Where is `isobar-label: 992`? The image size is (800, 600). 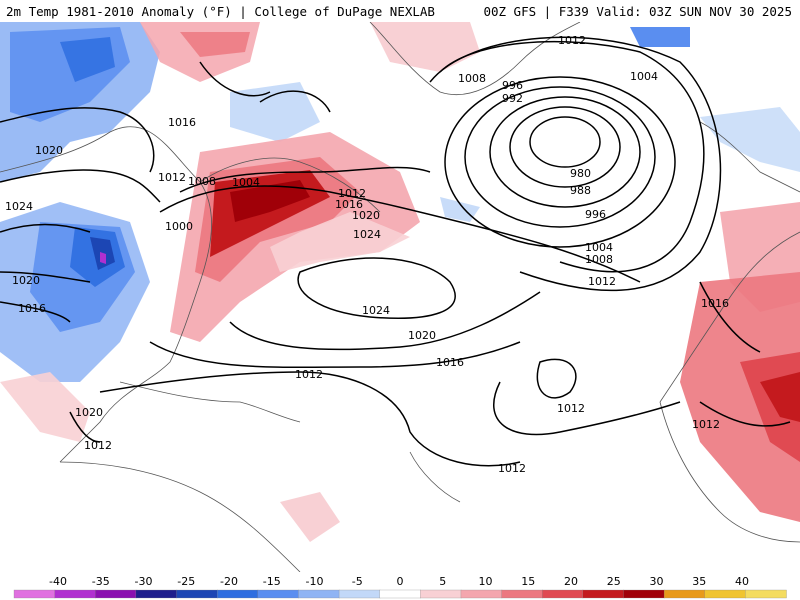 isobar-label: 992 is located at coordinates (512, 98).